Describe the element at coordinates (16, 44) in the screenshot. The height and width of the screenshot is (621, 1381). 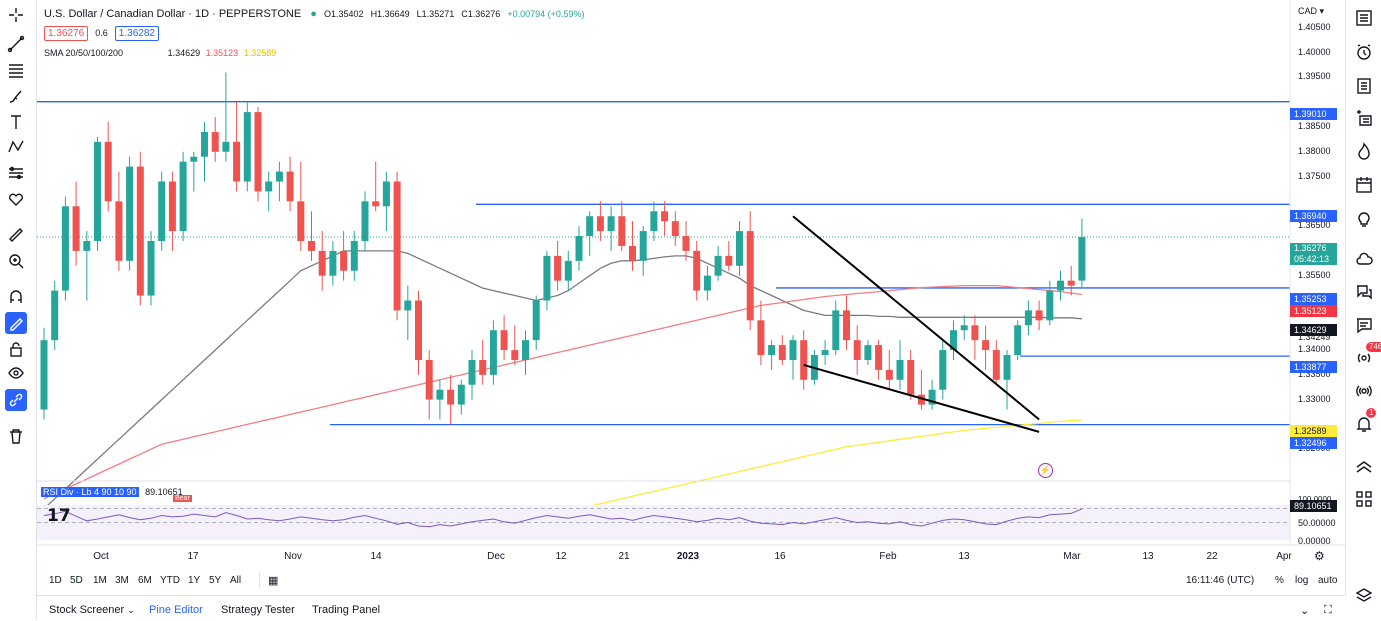
I see `trendline-tool-icon` at that location.